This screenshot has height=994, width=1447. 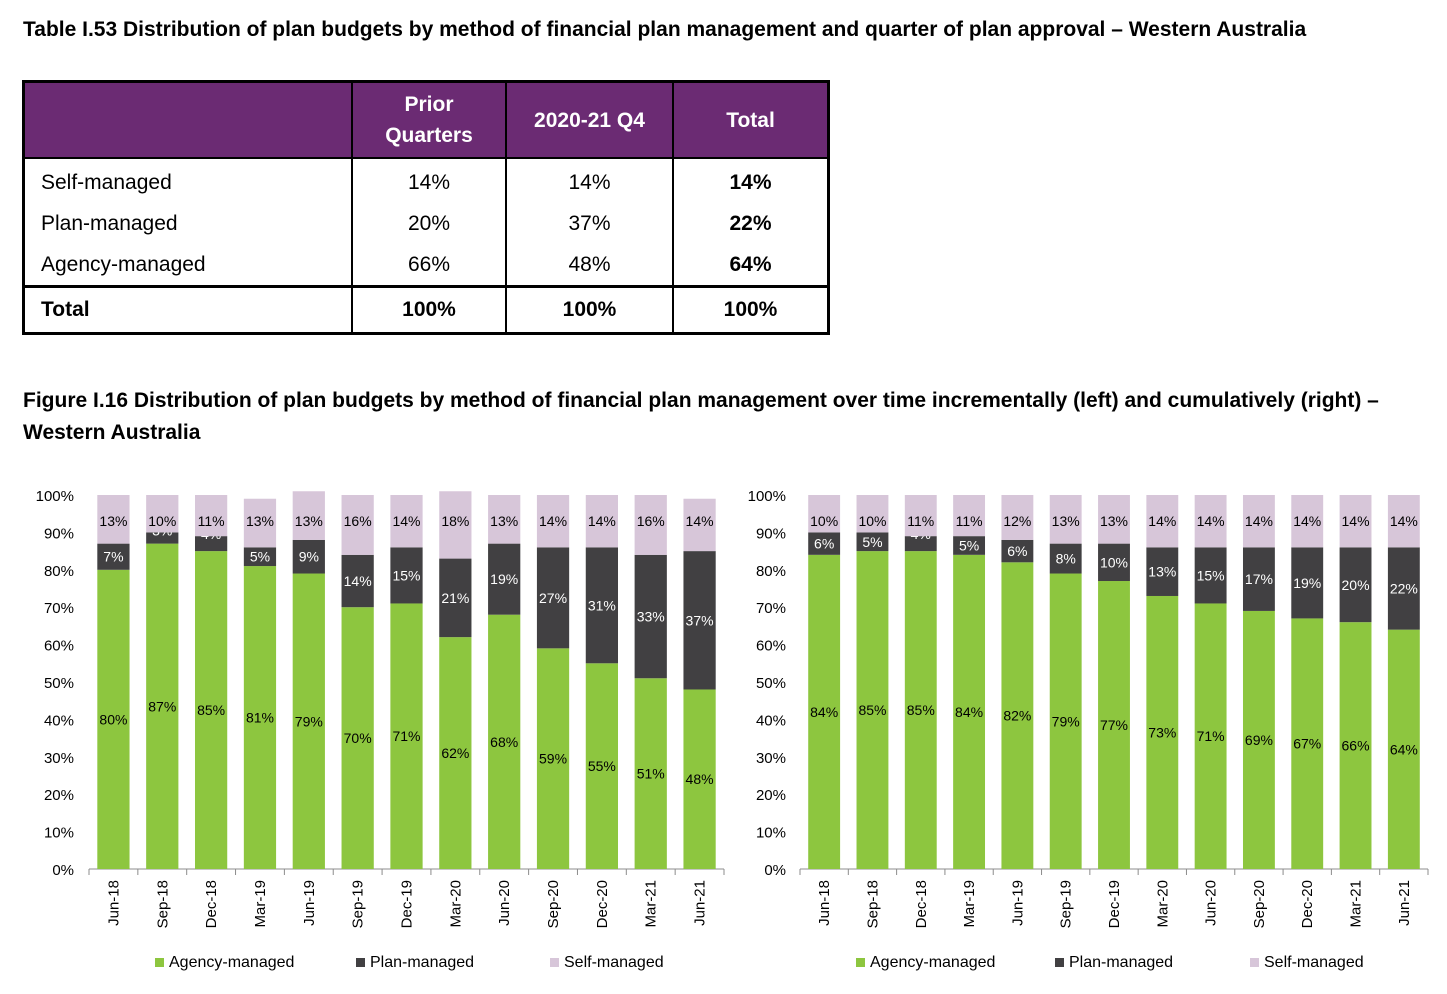 I want to click on plan-legend-swatch, so click(x=360, y=962).